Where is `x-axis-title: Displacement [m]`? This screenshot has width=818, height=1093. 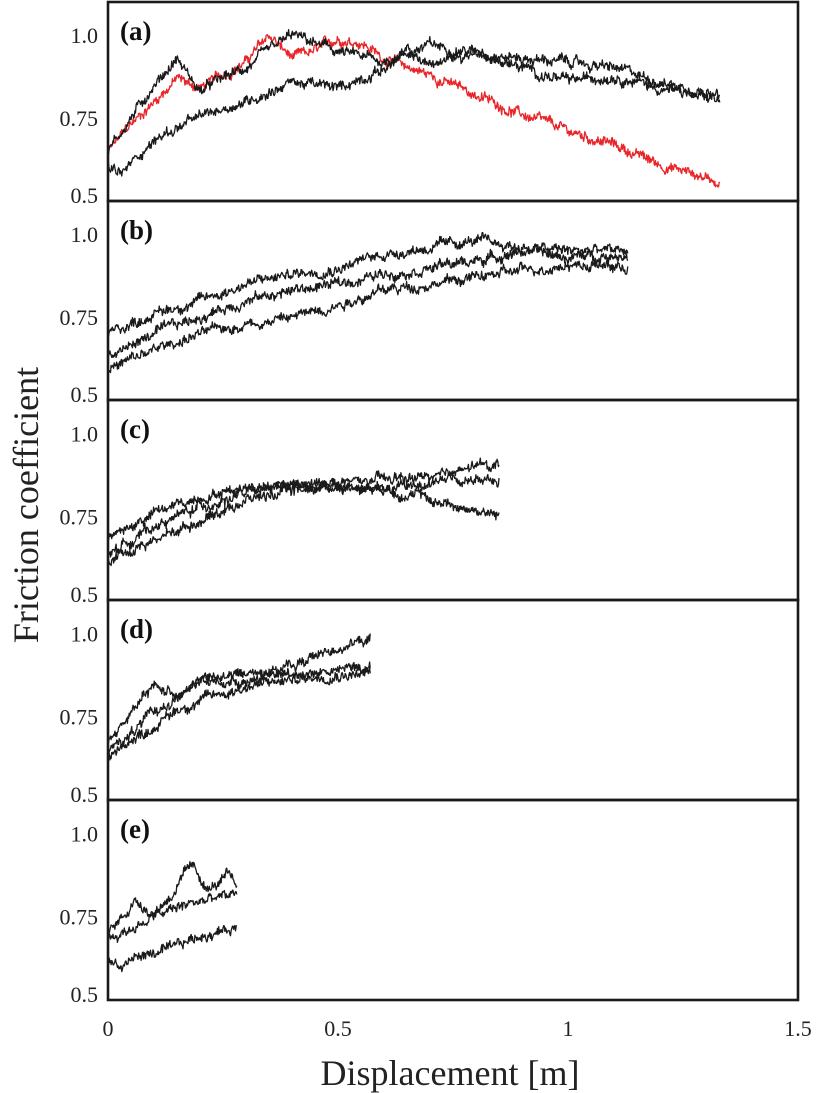 x-axis-title: Displacement [m] is located at coordinates (450, 1073).